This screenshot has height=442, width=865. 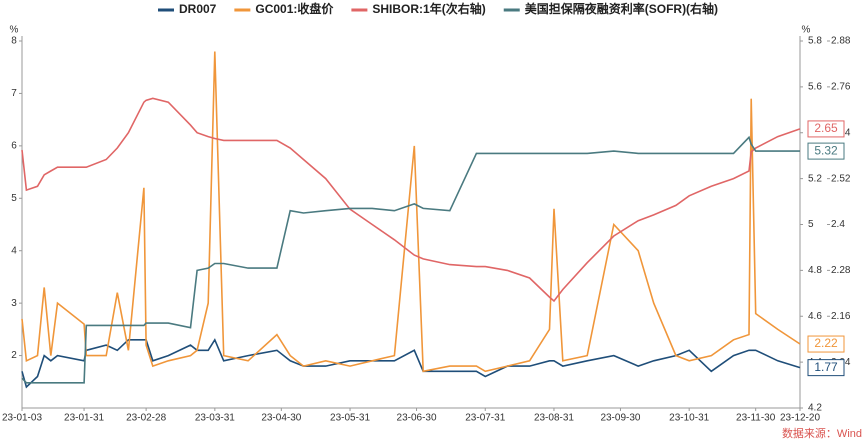 What do you see at coordinates (806, 30) in the screenshot?
I see `y2-unit: %` at bounding box center [806, 30].